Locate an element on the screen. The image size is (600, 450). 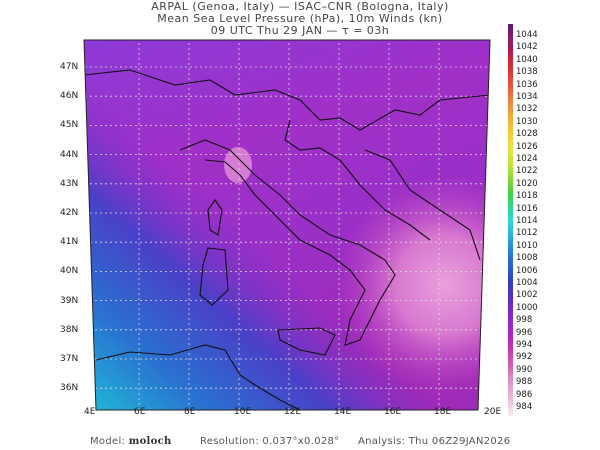
analysis-label: Analysis: is located at coordinates (382, 441).